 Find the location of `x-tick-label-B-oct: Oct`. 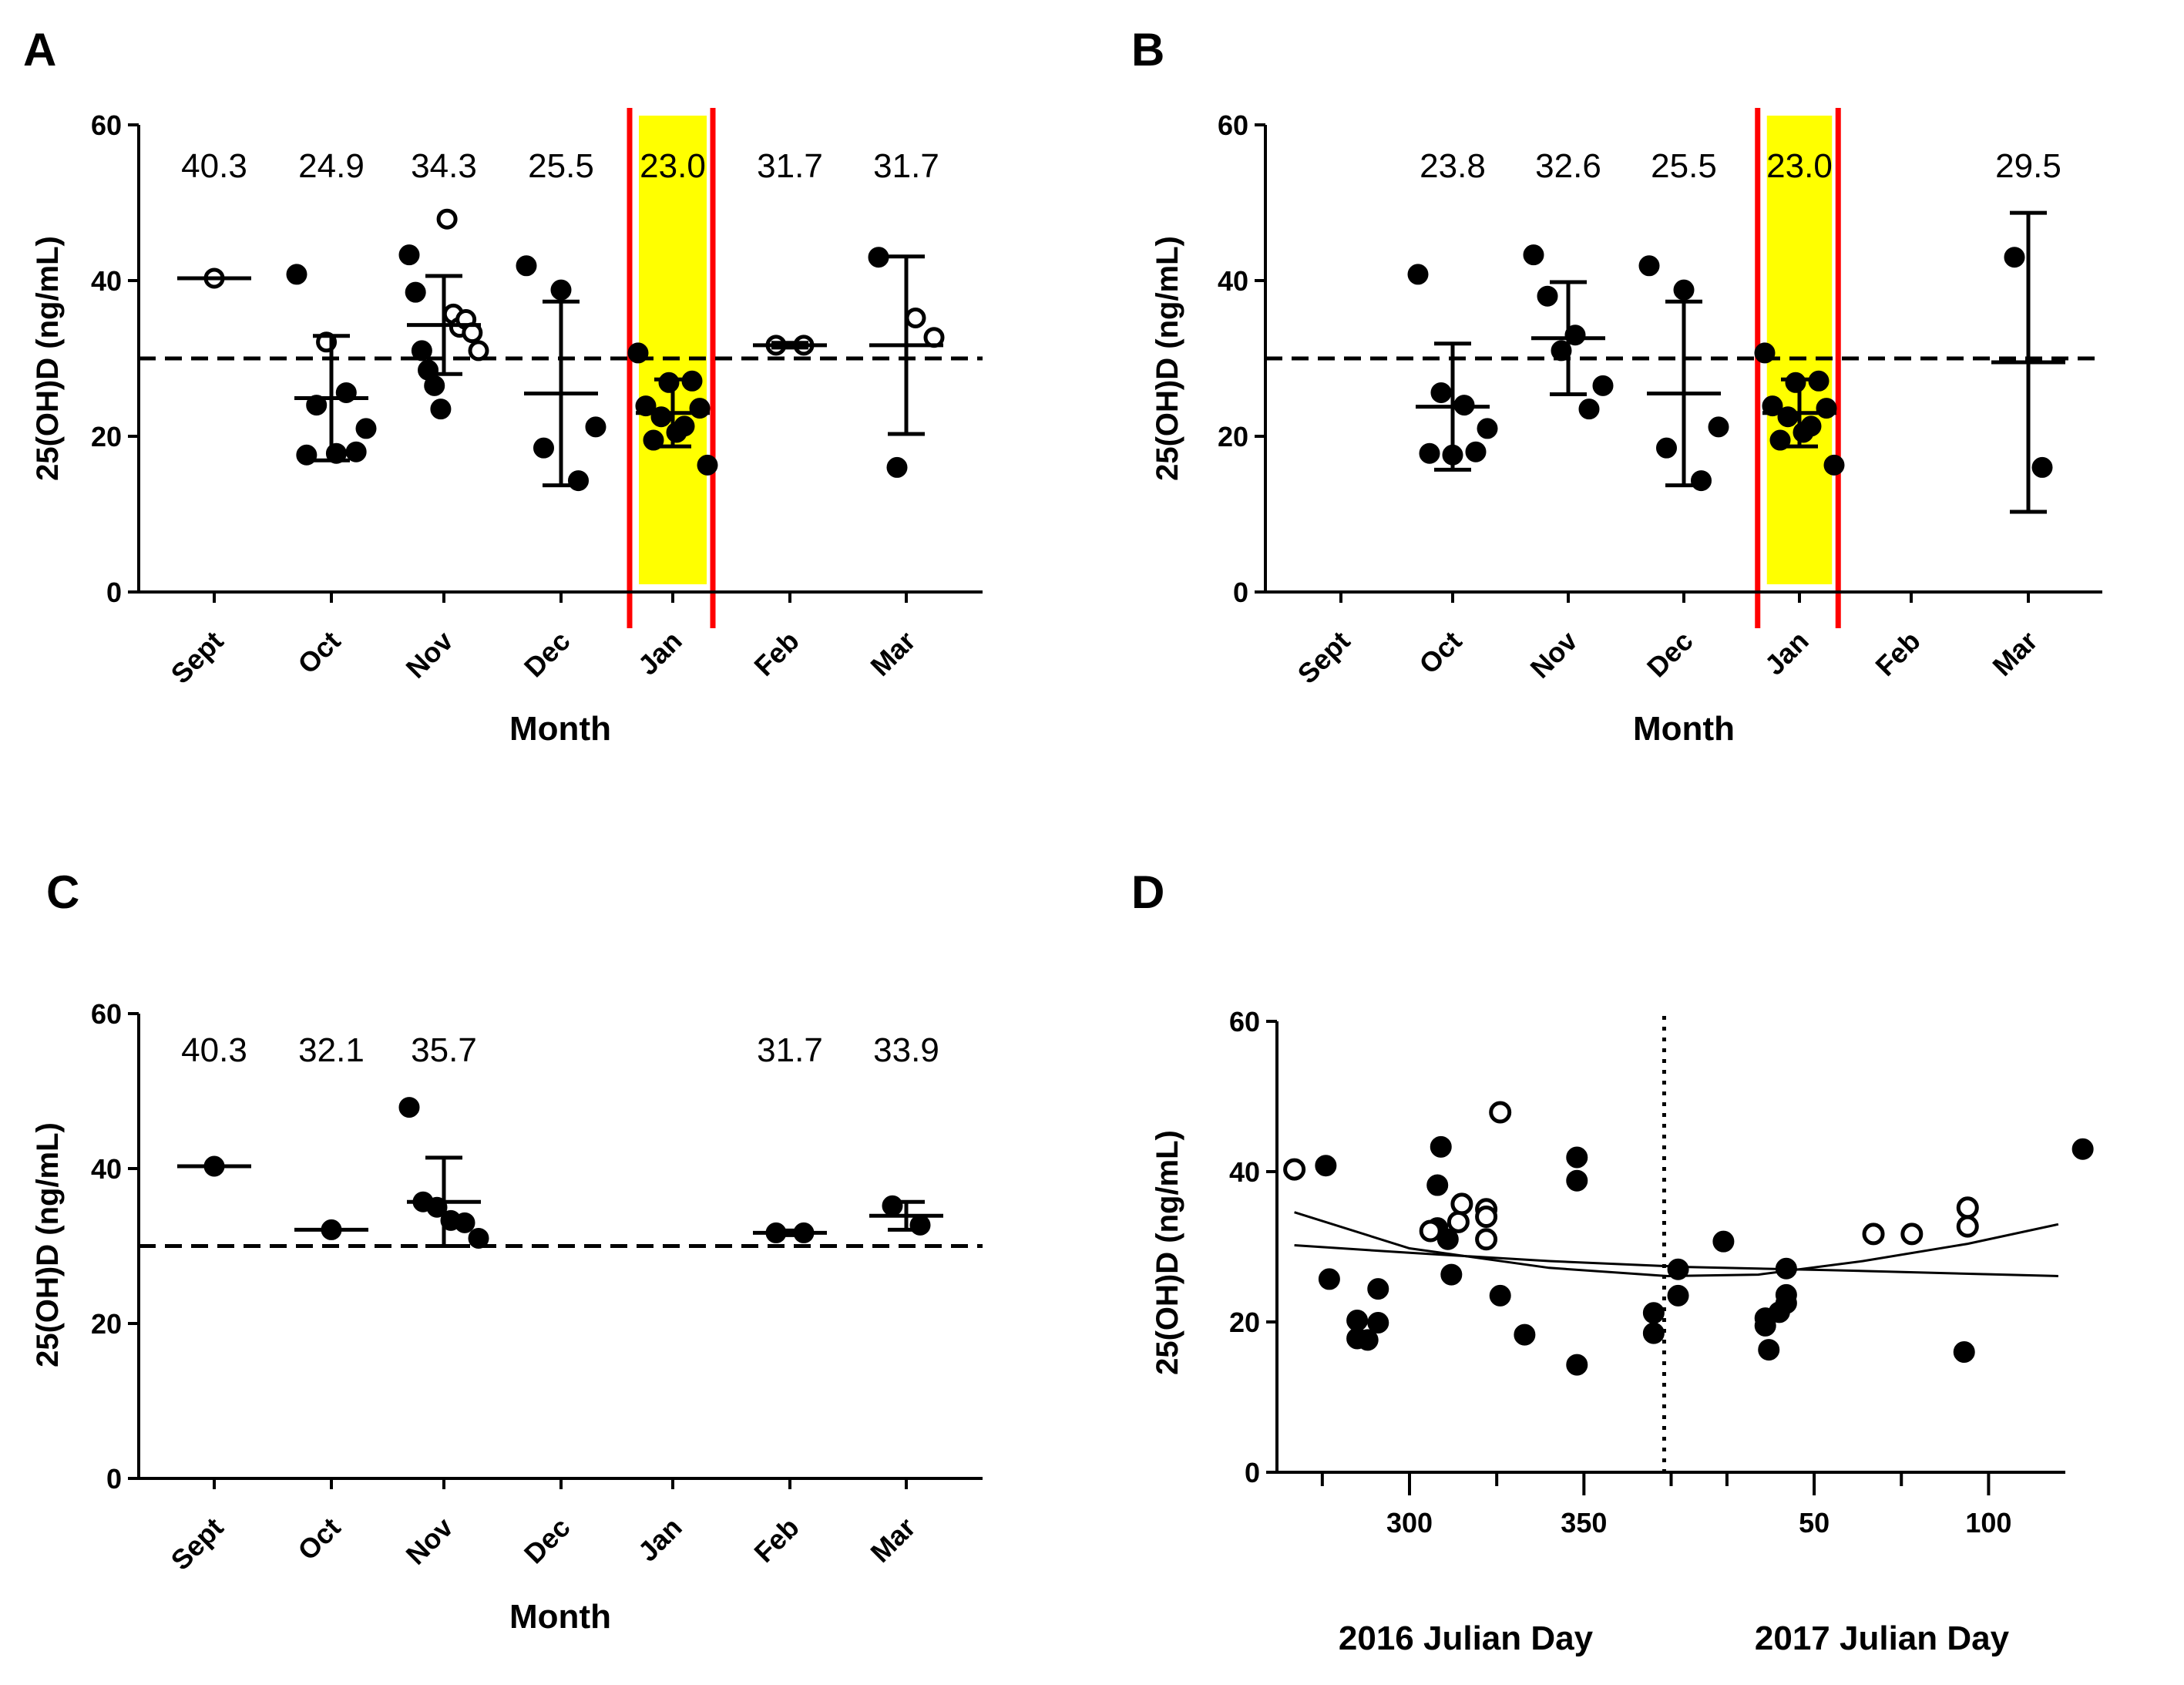

x-tick-label-B-oct: Oct is located at coordinates (1440, 652).